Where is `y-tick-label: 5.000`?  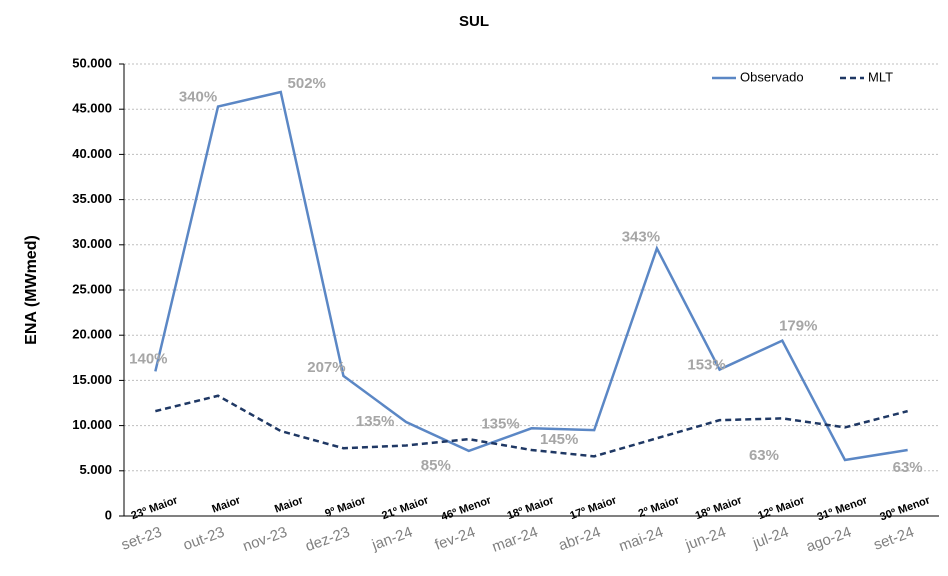 y-tick-label: 5.000 is located at coordinates (95, 469).